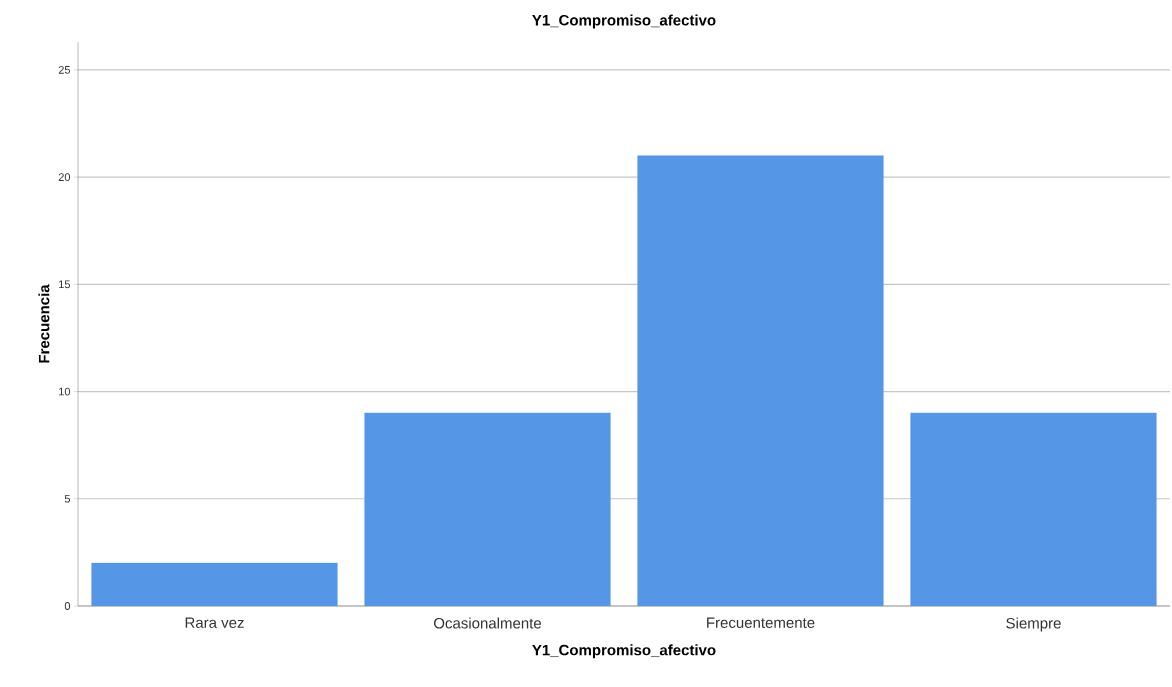  Describe the element at coordinates (67, 606) in the screenshot. I see `y-tick-label: 0` at that location.